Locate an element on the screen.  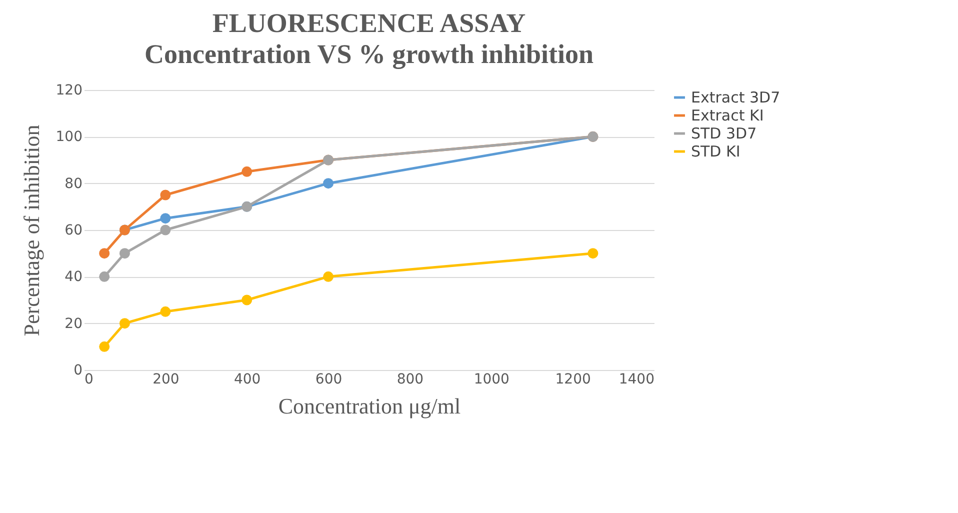
x-tick-label: 200 is located at coordinates (166, 380).